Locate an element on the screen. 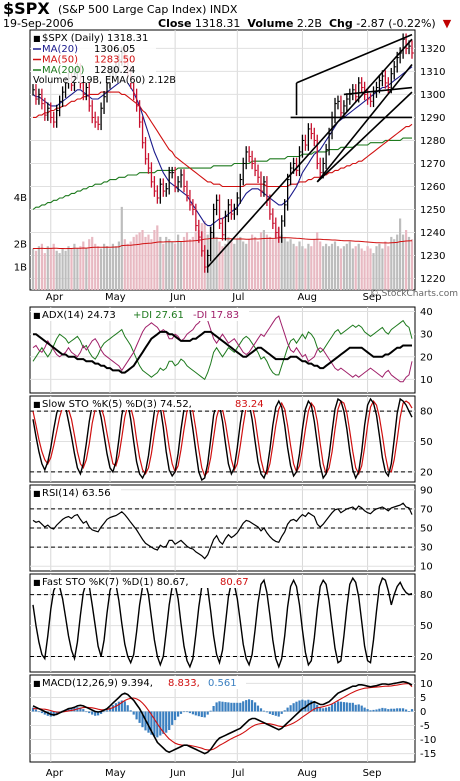 This screenshot has height=781, width=460. price-legend-value: 1283.50 is located at coordinates (114, 60).